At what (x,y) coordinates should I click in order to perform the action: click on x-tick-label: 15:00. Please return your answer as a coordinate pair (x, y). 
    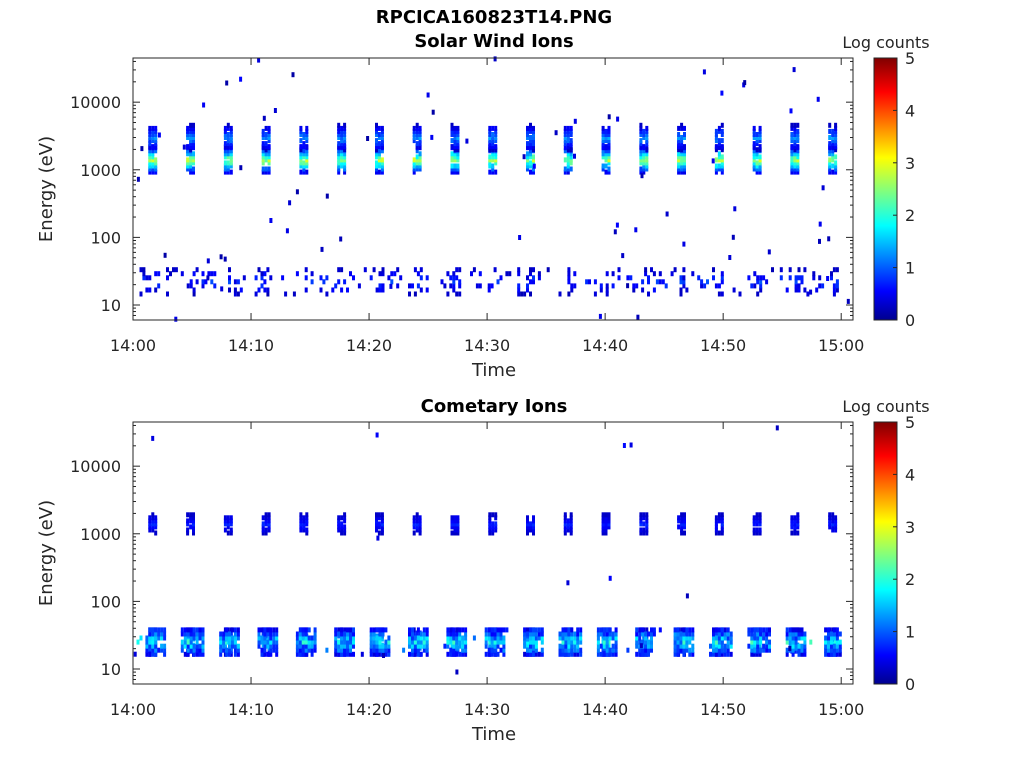
    Looking at the image, I should click on (841, 345).